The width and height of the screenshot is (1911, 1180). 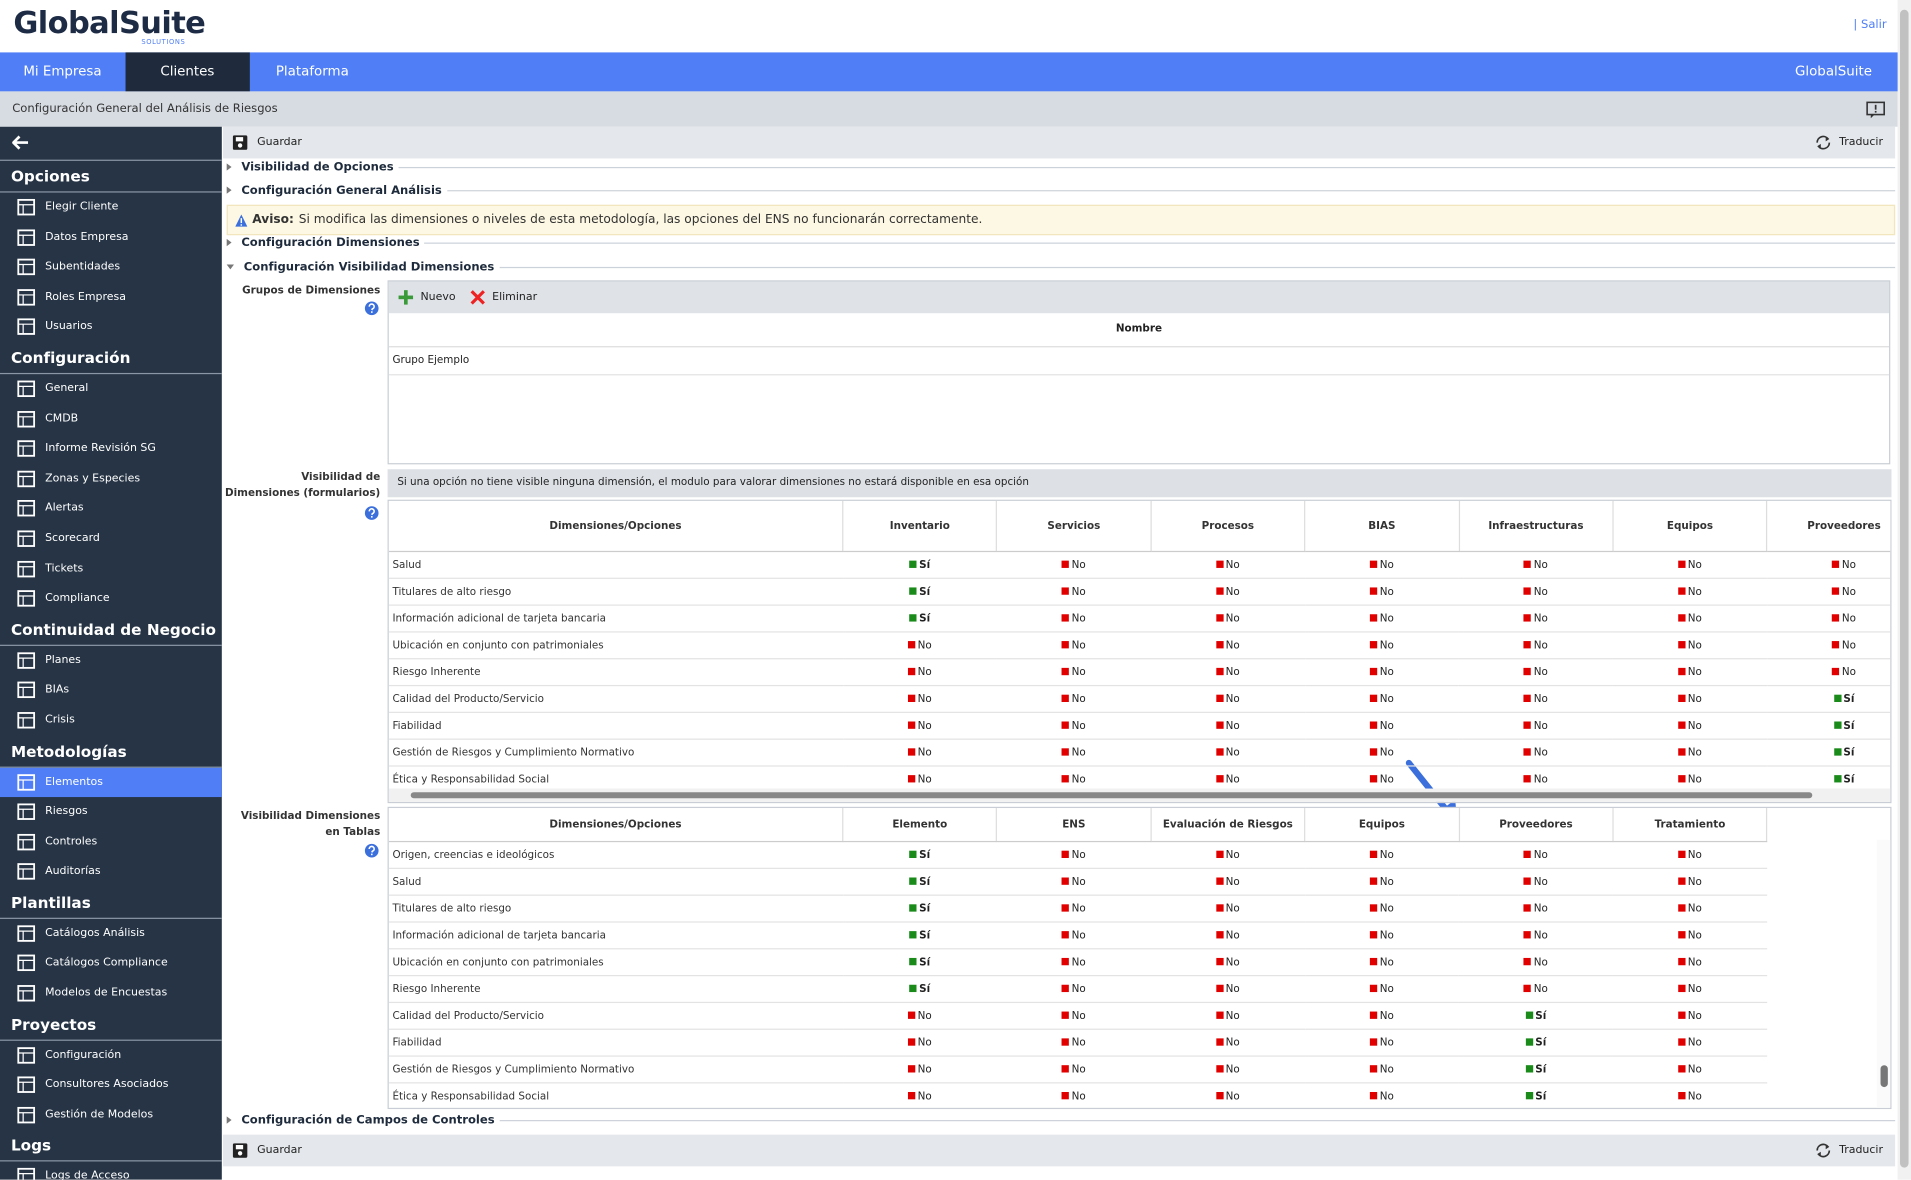 What do you see at coordinates (111, 661) in the screenshot?
I see `sidebar-item: Planes` at bounding box center [111, 661].